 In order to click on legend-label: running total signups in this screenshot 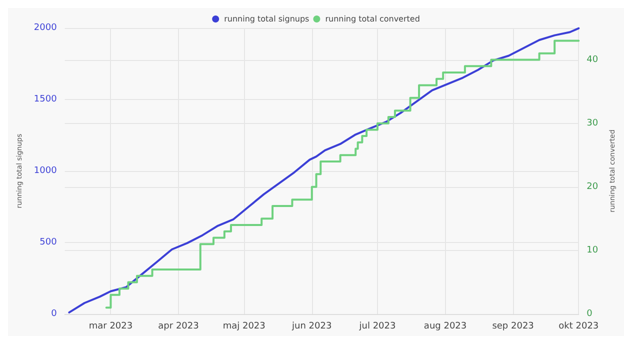, I will do `click(267, 19)`.